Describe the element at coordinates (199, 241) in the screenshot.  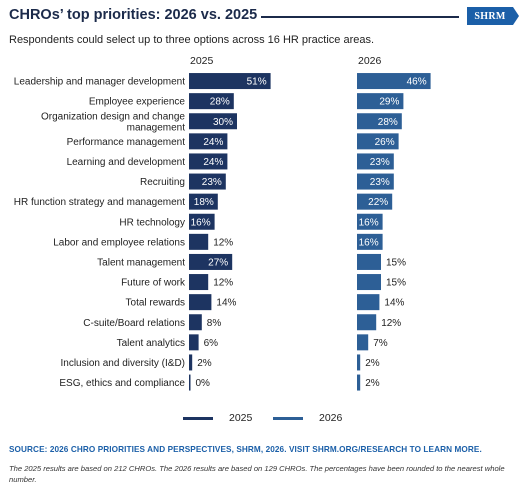
I see `bar-2025-labor-and-employee-relations` at that location.